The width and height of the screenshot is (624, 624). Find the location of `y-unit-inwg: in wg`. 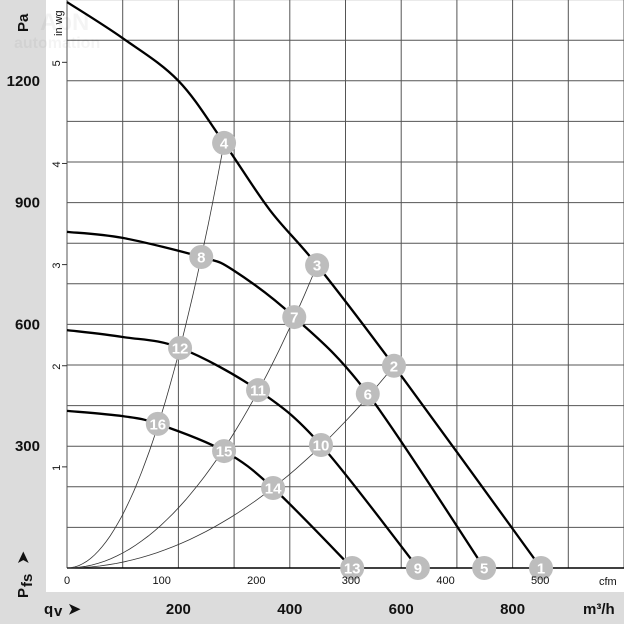

y-unit-inwg: in wg is located at coordinates (59, 23).